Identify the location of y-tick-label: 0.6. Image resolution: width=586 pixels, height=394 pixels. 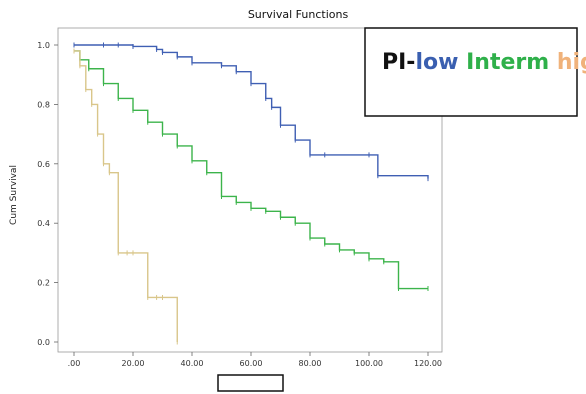
(43, 164).